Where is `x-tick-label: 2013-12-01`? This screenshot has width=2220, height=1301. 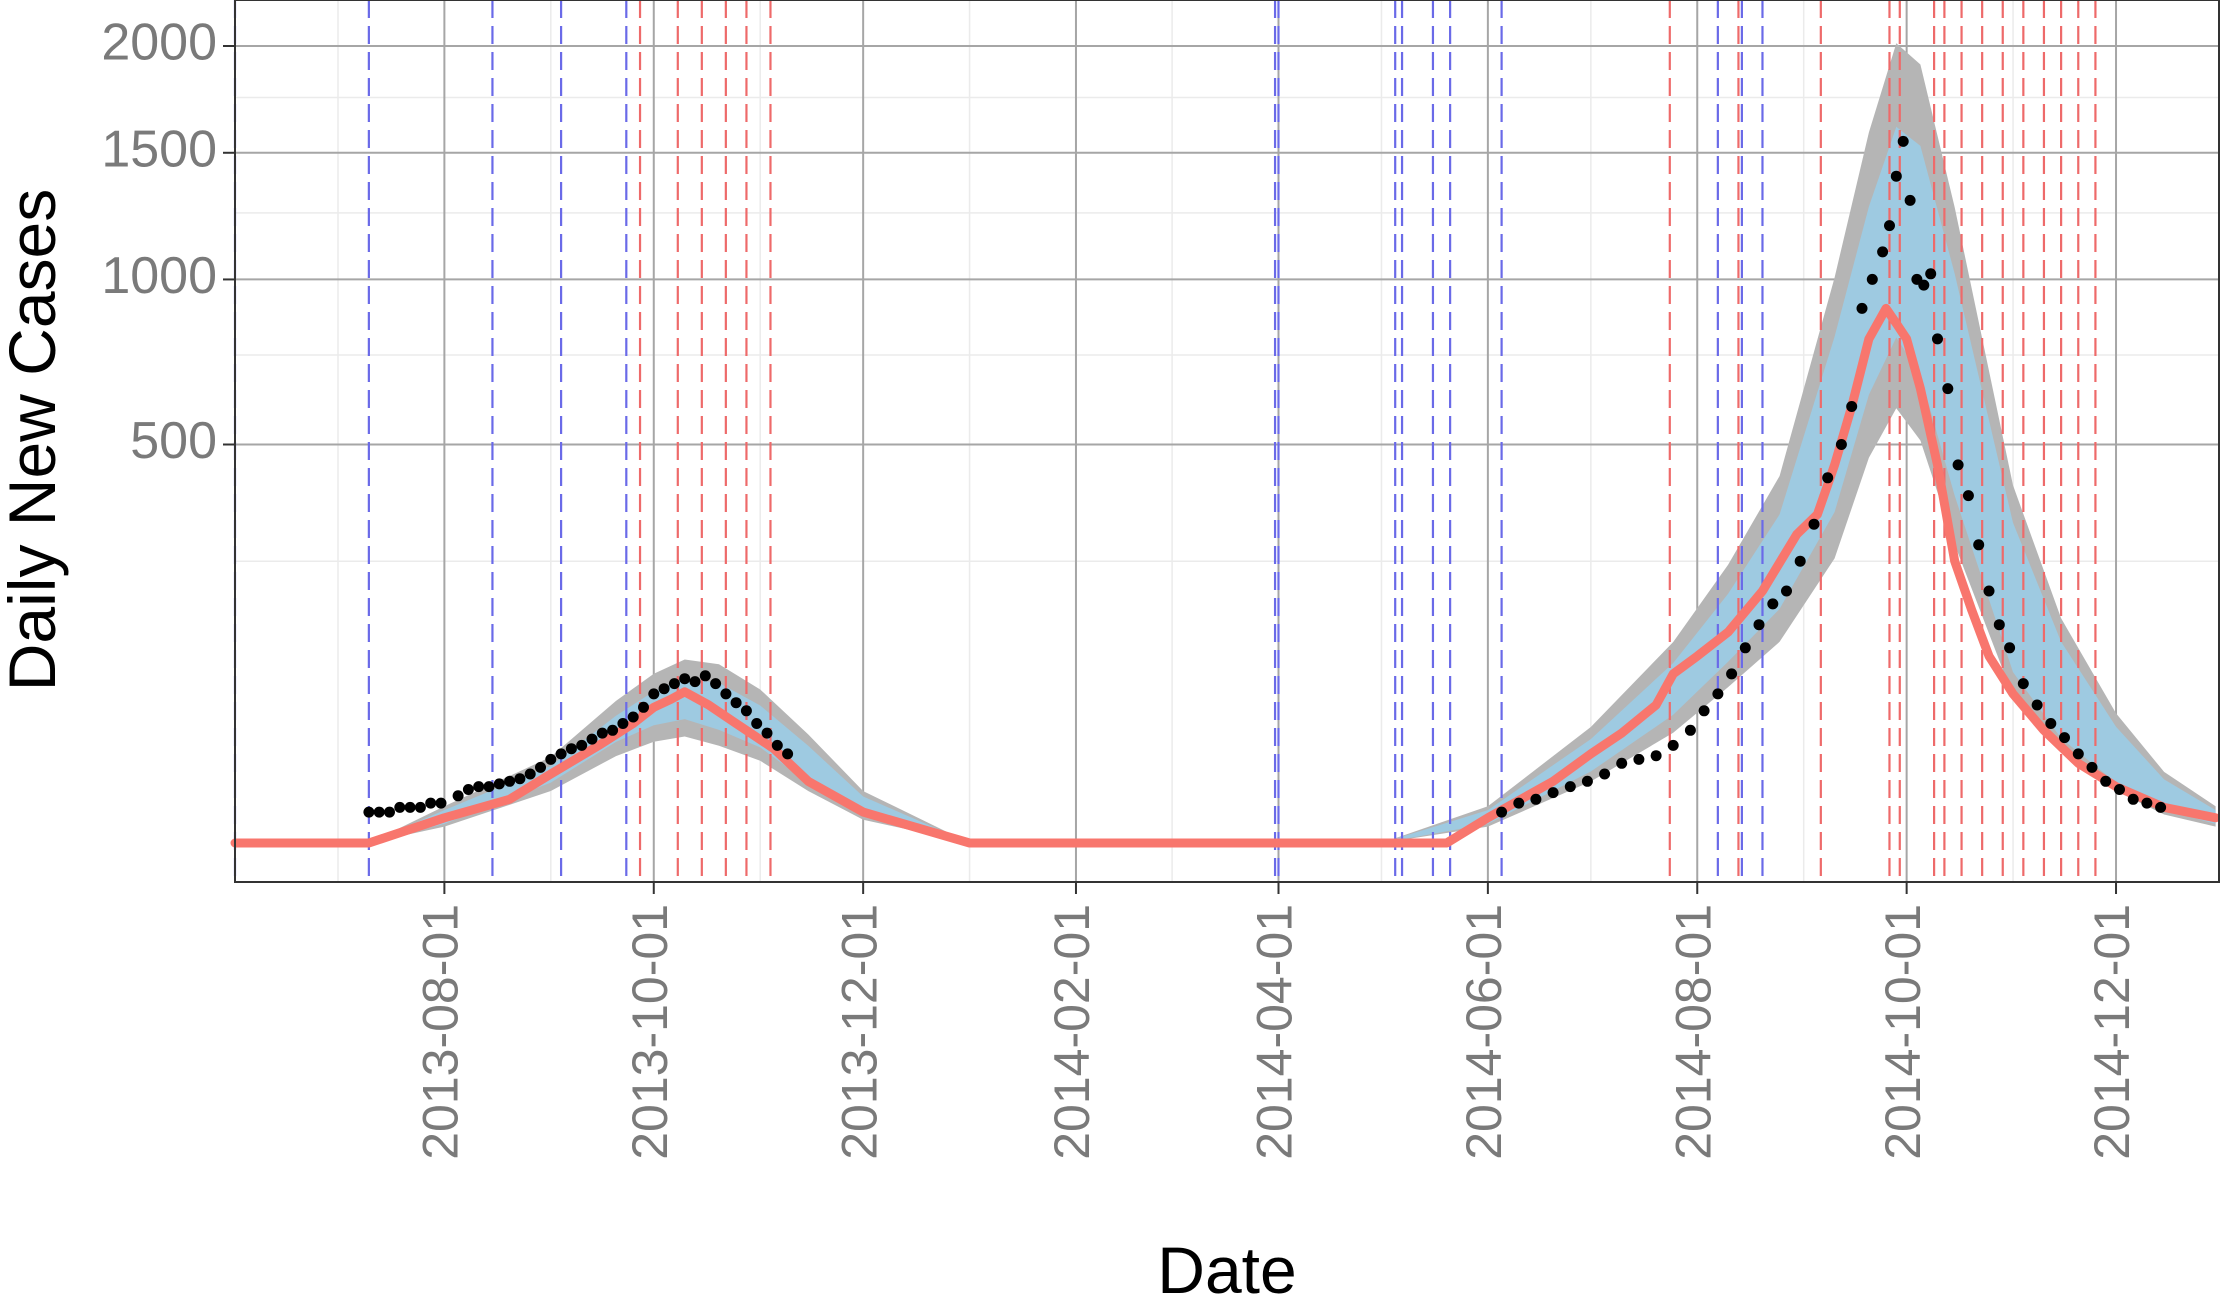
x-tick-label: 2013-12-01 is located at coordinates (859, 1032).